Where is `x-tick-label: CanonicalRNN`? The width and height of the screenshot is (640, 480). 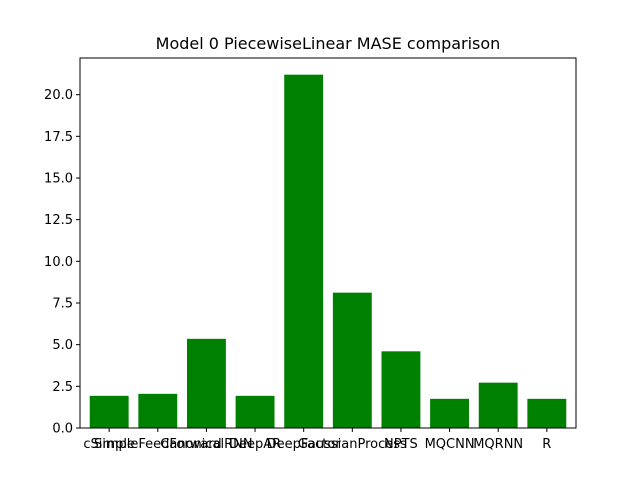 x-tick-label: CanonicalRNN is located at coordinates (206, 444).